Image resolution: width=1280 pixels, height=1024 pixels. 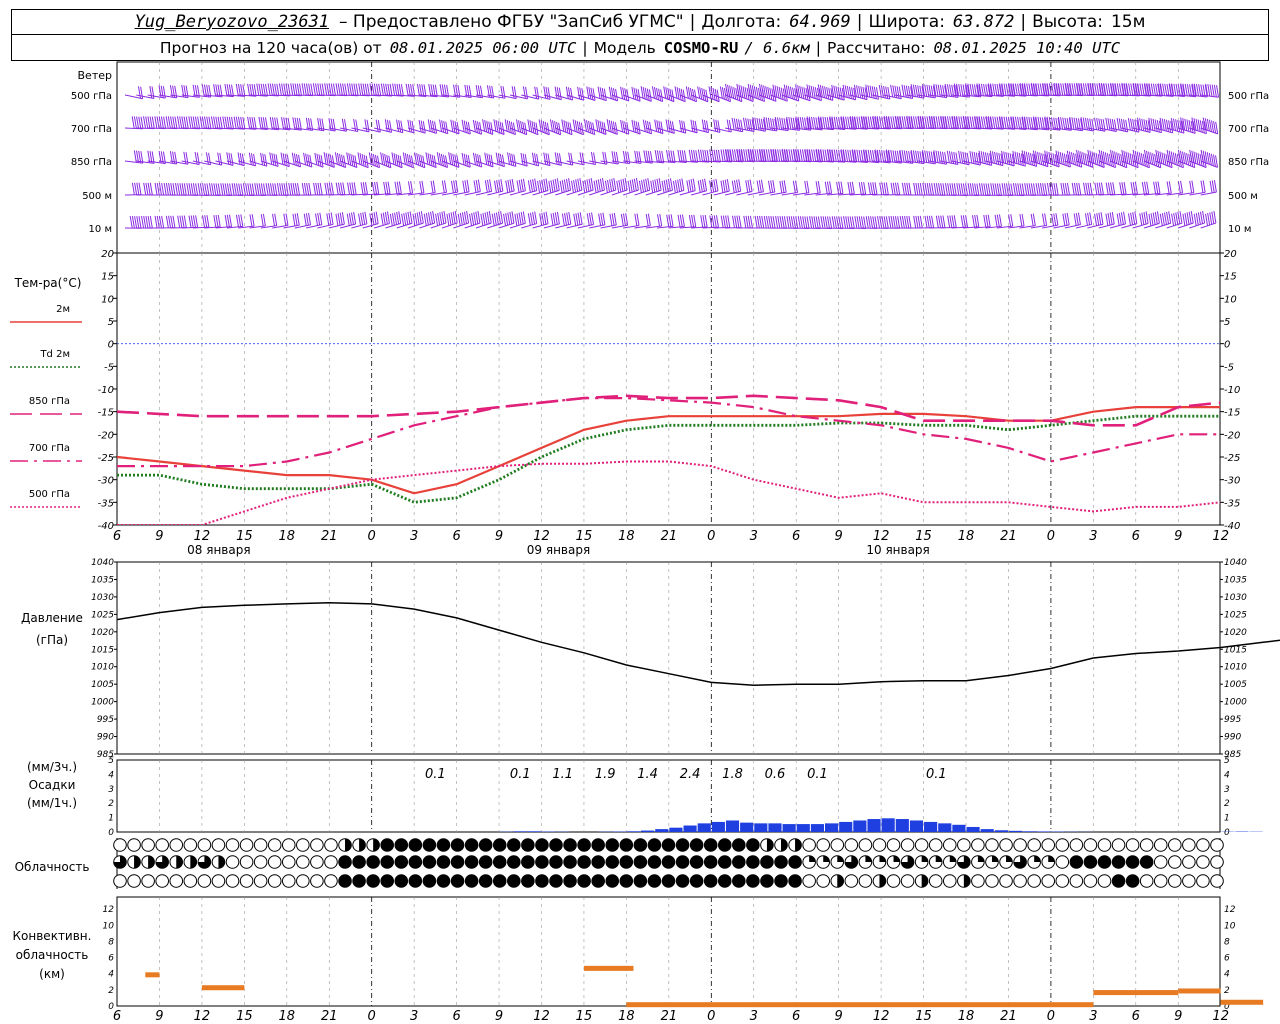 What do you see at coordinates (506, 193) in the screenshot?
I see `wind-barb-shaft` at bounding box center [506, 193].